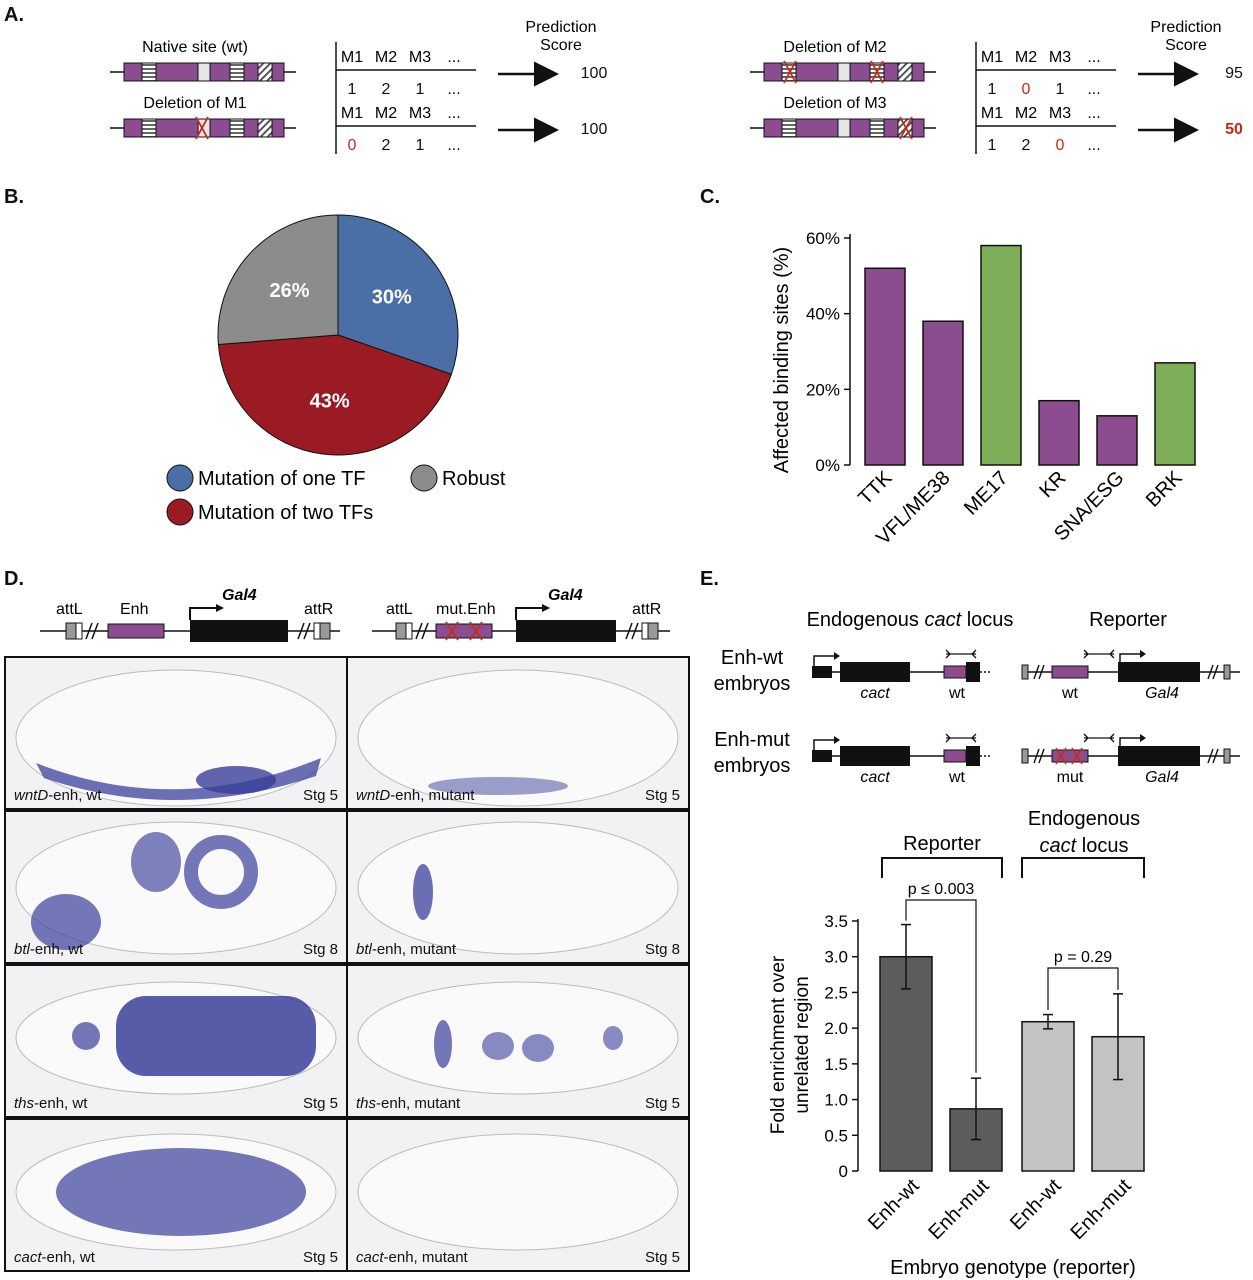 This screenshot has height=1280, width=1253. I want to click on pie-slice-one-tf, so click(398, 294).